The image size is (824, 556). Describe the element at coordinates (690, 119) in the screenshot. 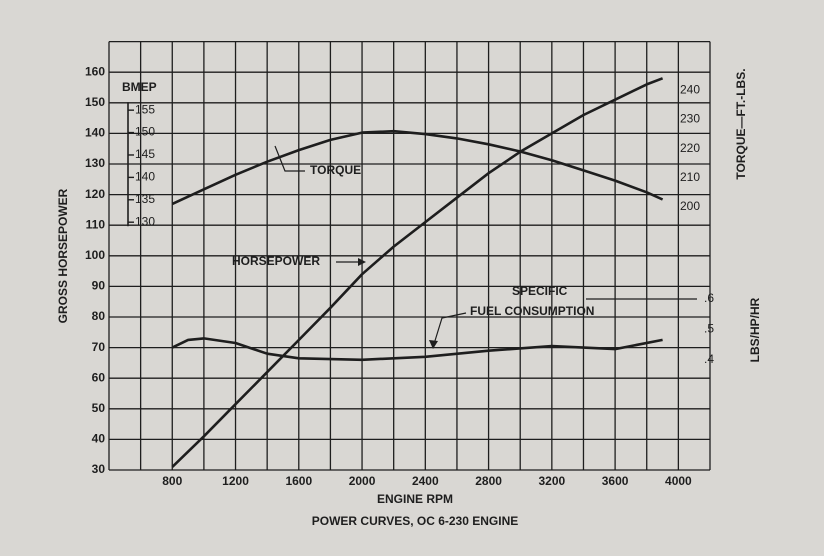

I see `torque-tick-label: 230` at that location.